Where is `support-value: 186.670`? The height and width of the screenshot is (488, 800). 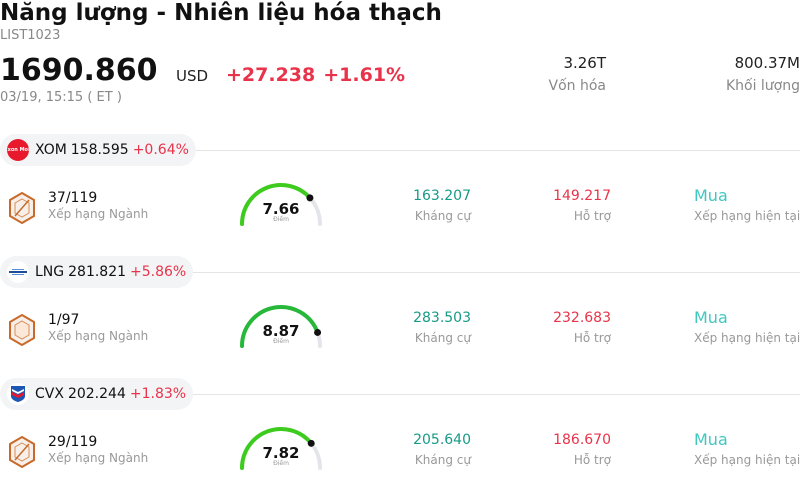
support-value: 186.670 is located at coordinates (582, 440).